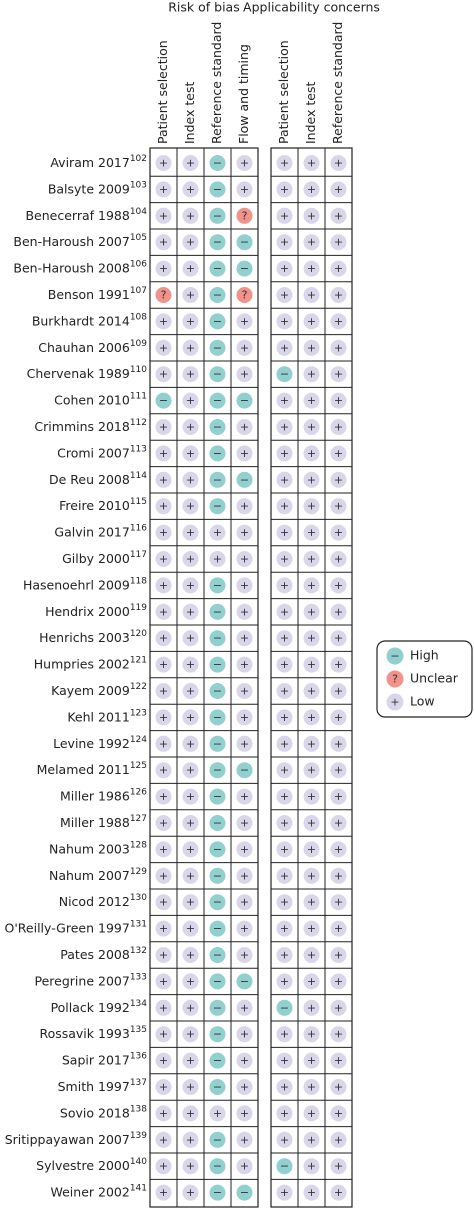  What do you see at coordinates (138, 370) in the screenshot?
I see `study-ref: 110` at bounding box center [138, 370].